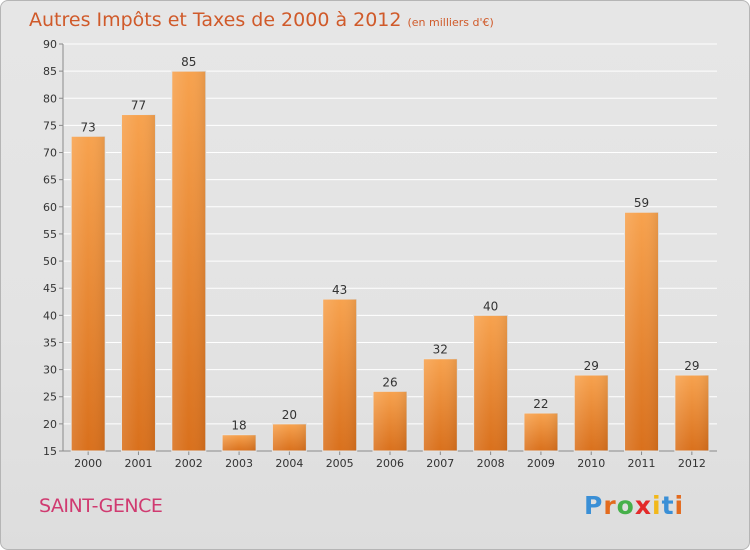 The height and width of the screenshot is (550, 750). I want to click on value-label-2004: 20, so click(289, 415).